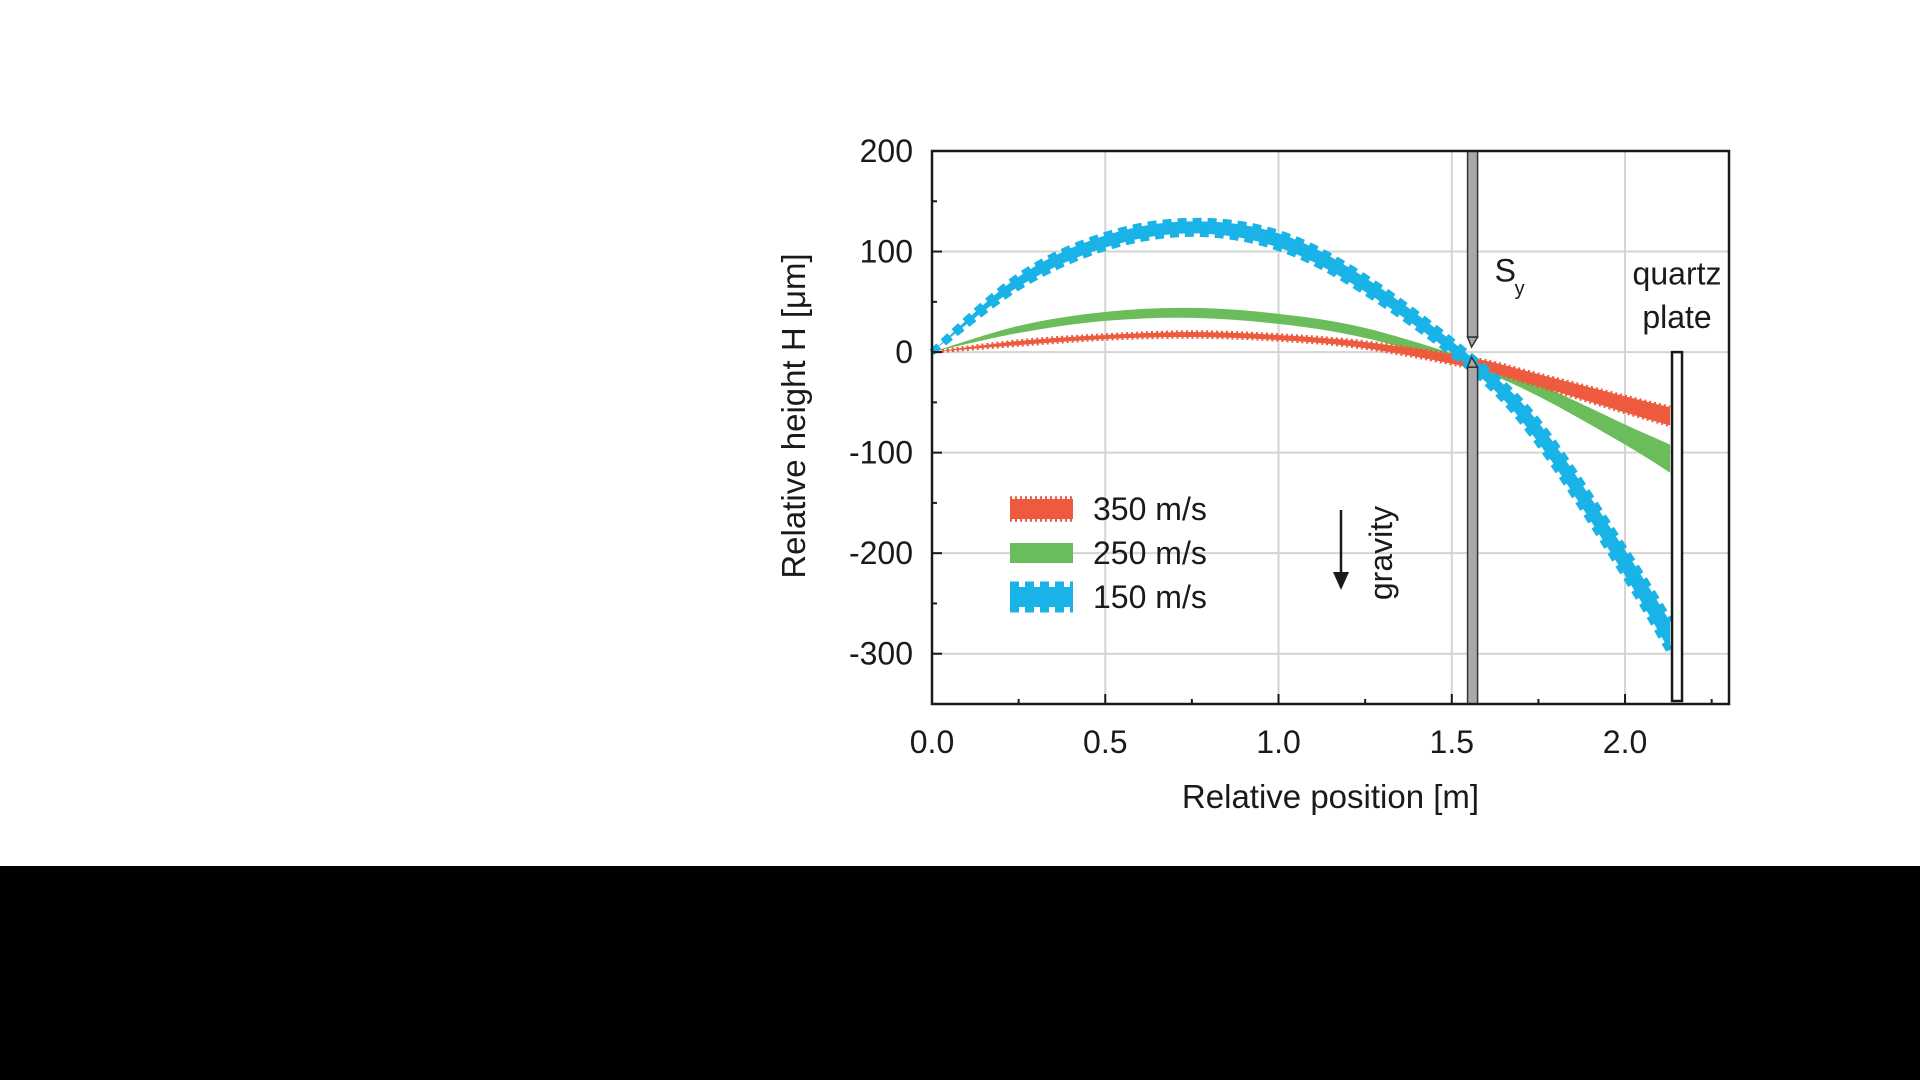  What do you see at coordinates (1625, 742) in the screenshot?
I see `x-tick-label: 2.0` at bounding box center [1625, 742].